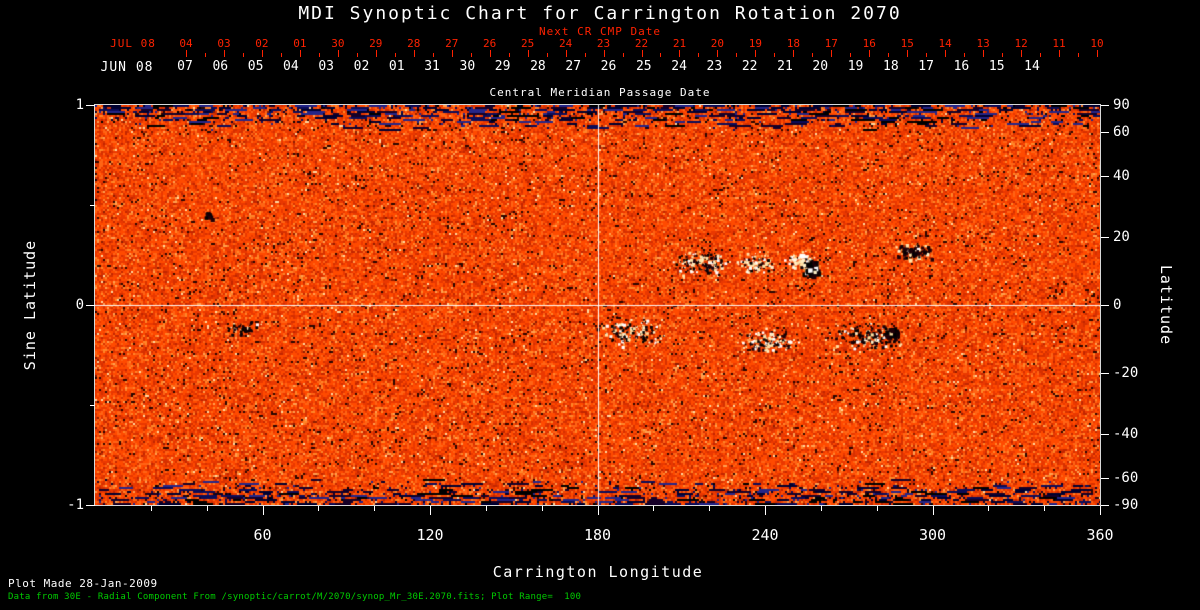  Describe the element at coordinates (717, 43) in the screenshot. I see `next-cr-day-label: 20` at that location.